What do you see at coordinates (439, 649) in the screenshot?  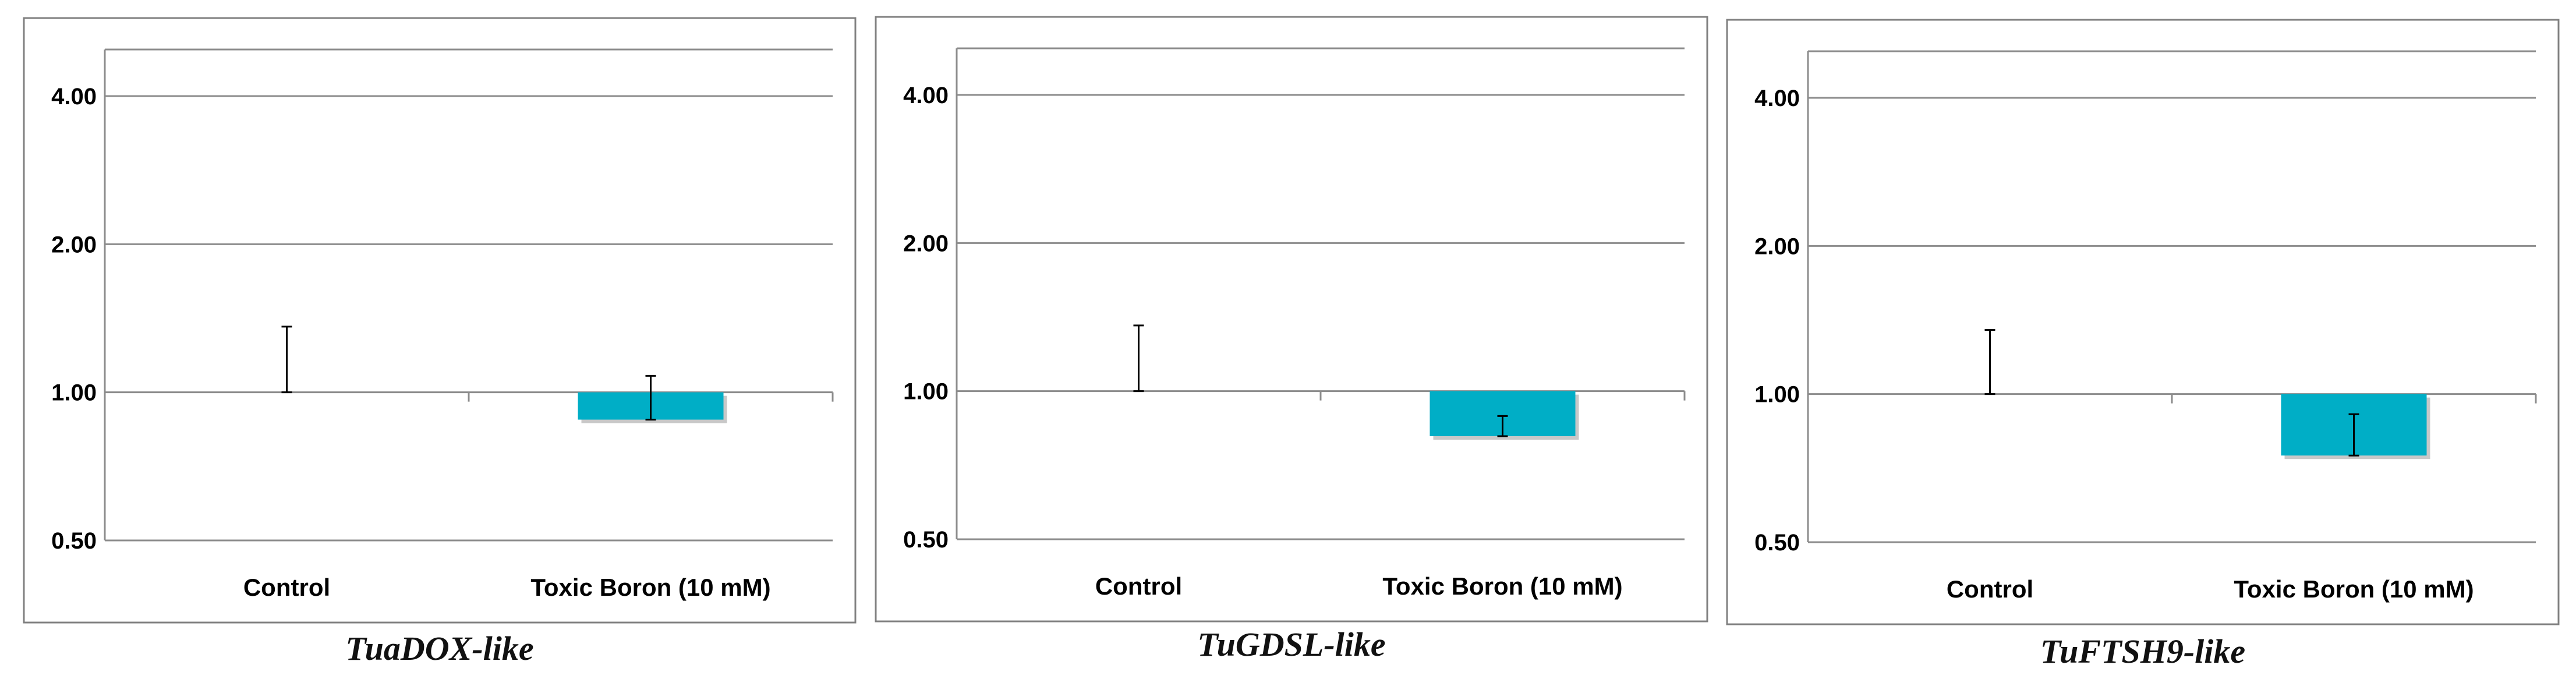 I see `caption-tuadox-like: TuaDOX-like` at bounding box center [439, 649].